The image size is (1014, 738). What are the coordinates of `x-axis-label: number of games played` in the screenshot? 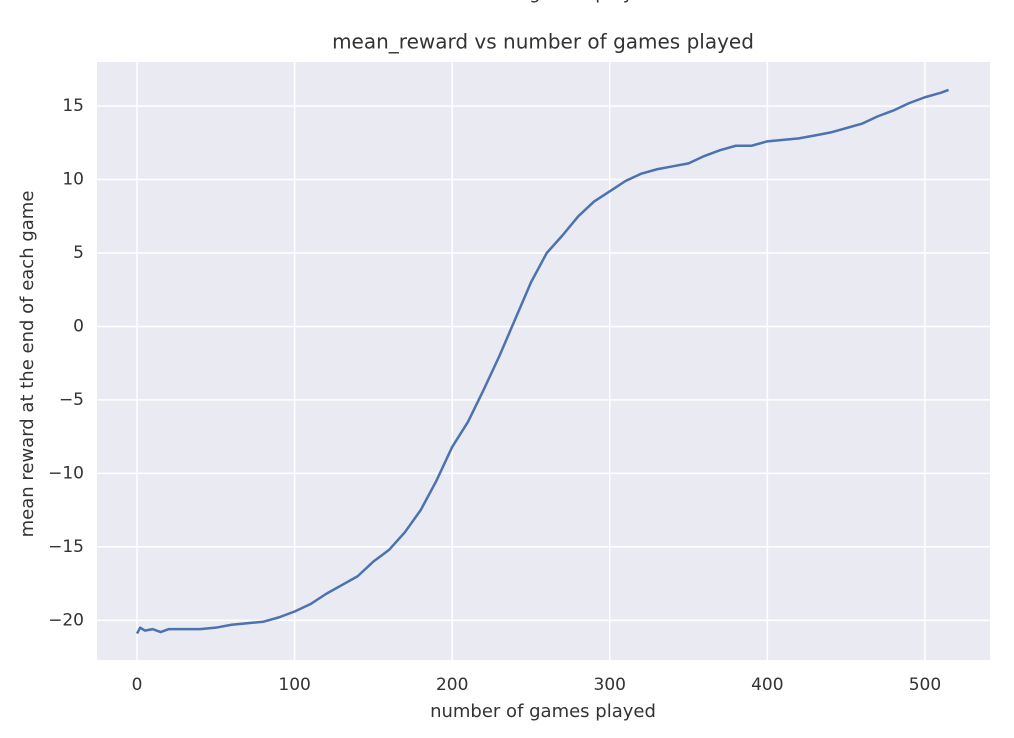 It's located at (543, 711).